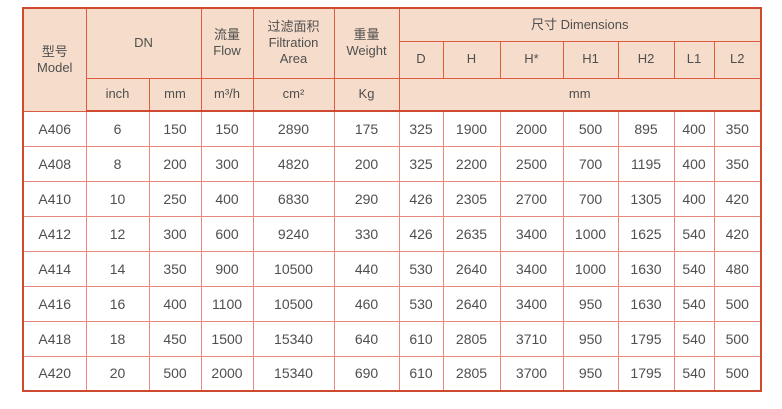  I want to click on dim-h-cell: 2305, so click(471, 198).